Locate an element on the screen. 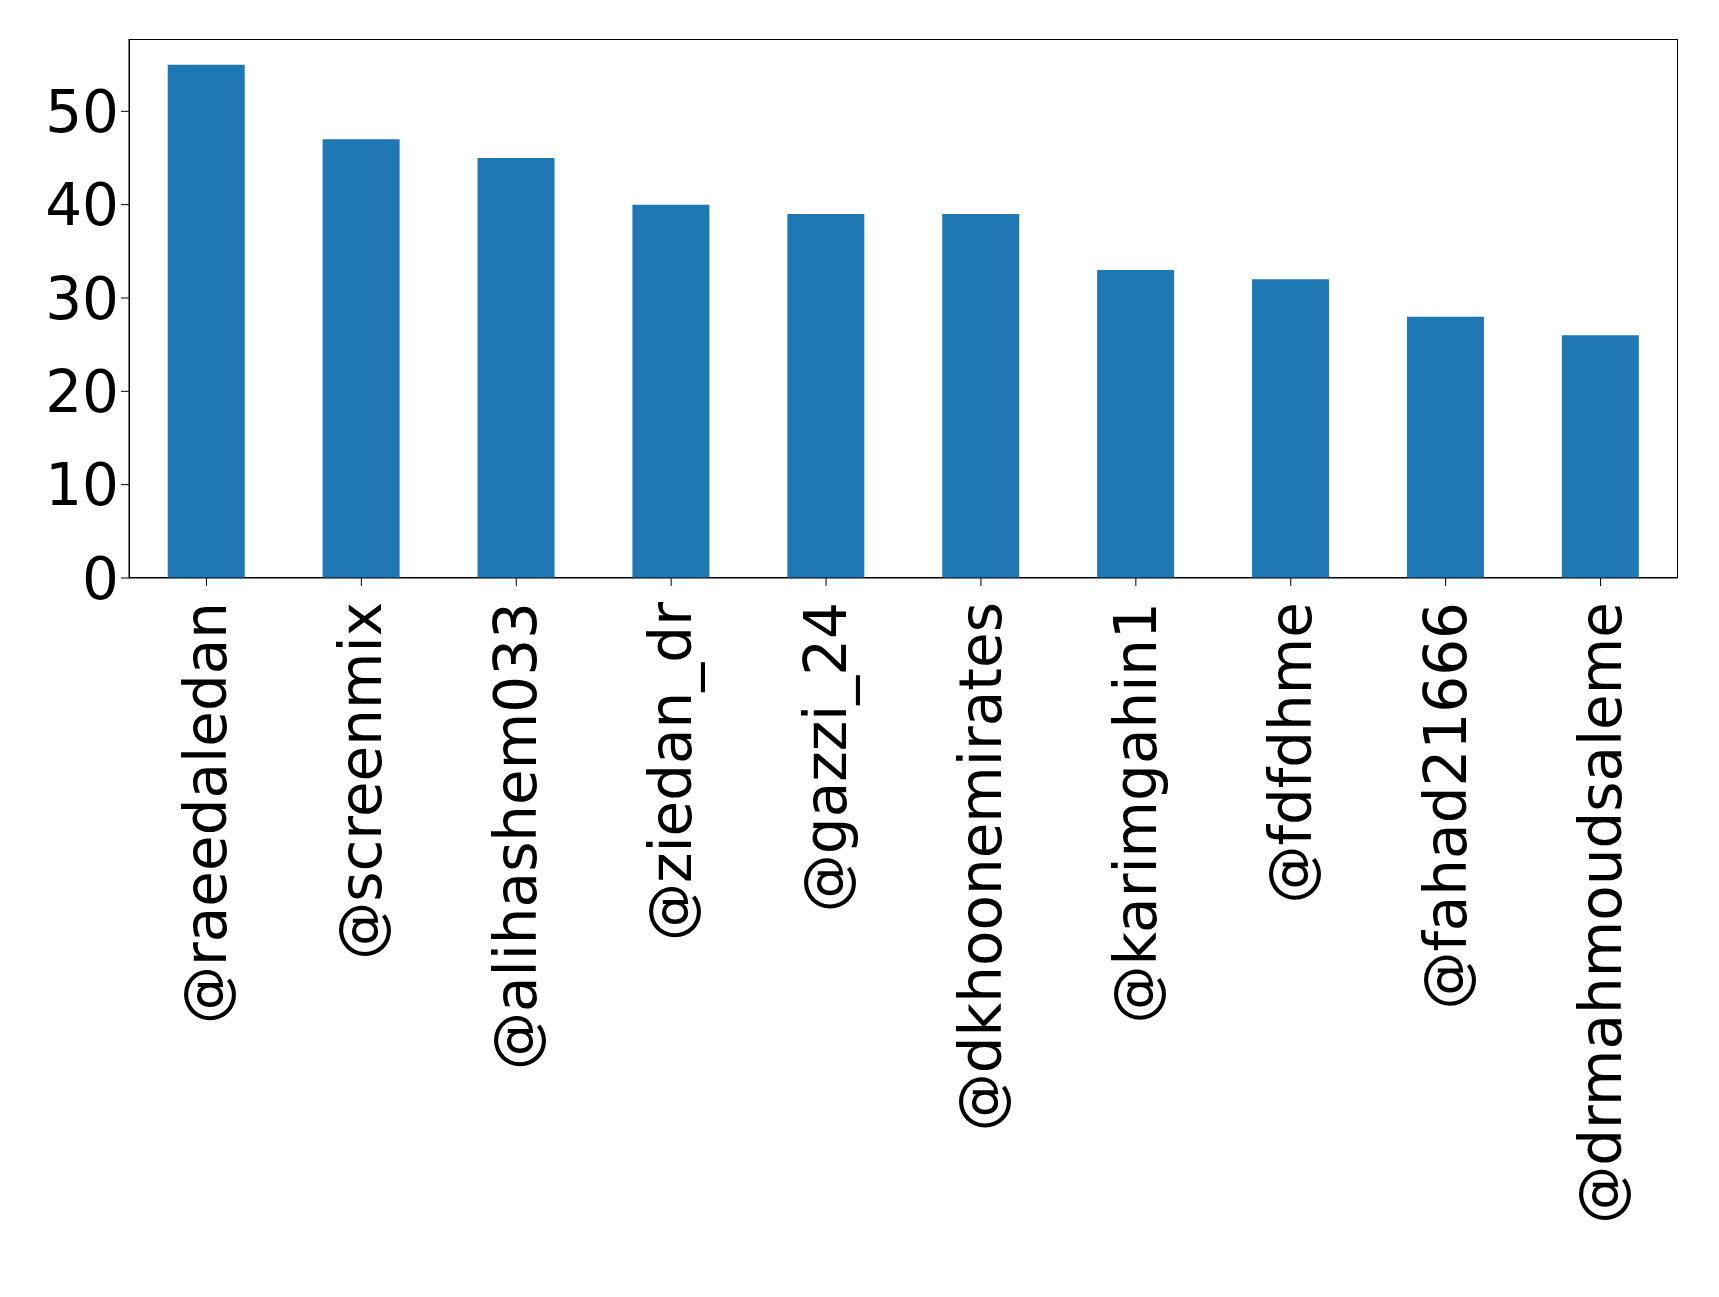  y-tick-label: 50 is located at coordinates (82, 111).